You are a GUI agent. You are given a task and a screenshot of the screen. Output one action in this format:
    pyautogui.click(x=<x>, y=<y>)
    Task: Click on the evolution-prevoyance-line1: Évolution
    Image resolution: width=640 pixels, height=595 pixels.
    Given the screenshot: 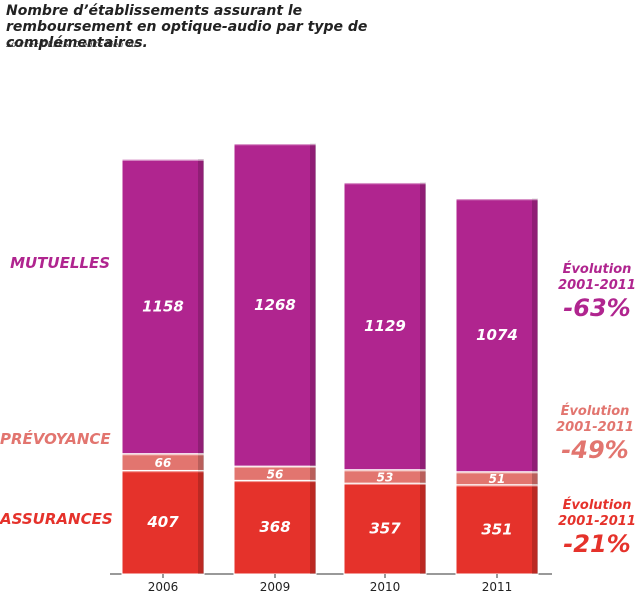 What is the action you would take?
    pyautogui.click(x=595, y=411)
    